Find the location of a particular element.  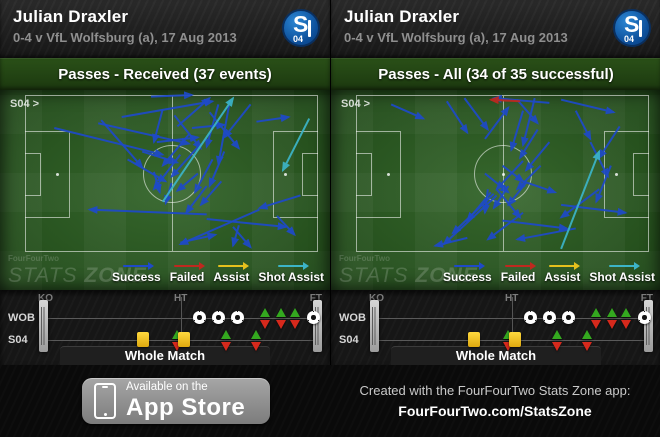

chart-title-bar: Passes - Received (37 events) is located at coordinates (165, 74).